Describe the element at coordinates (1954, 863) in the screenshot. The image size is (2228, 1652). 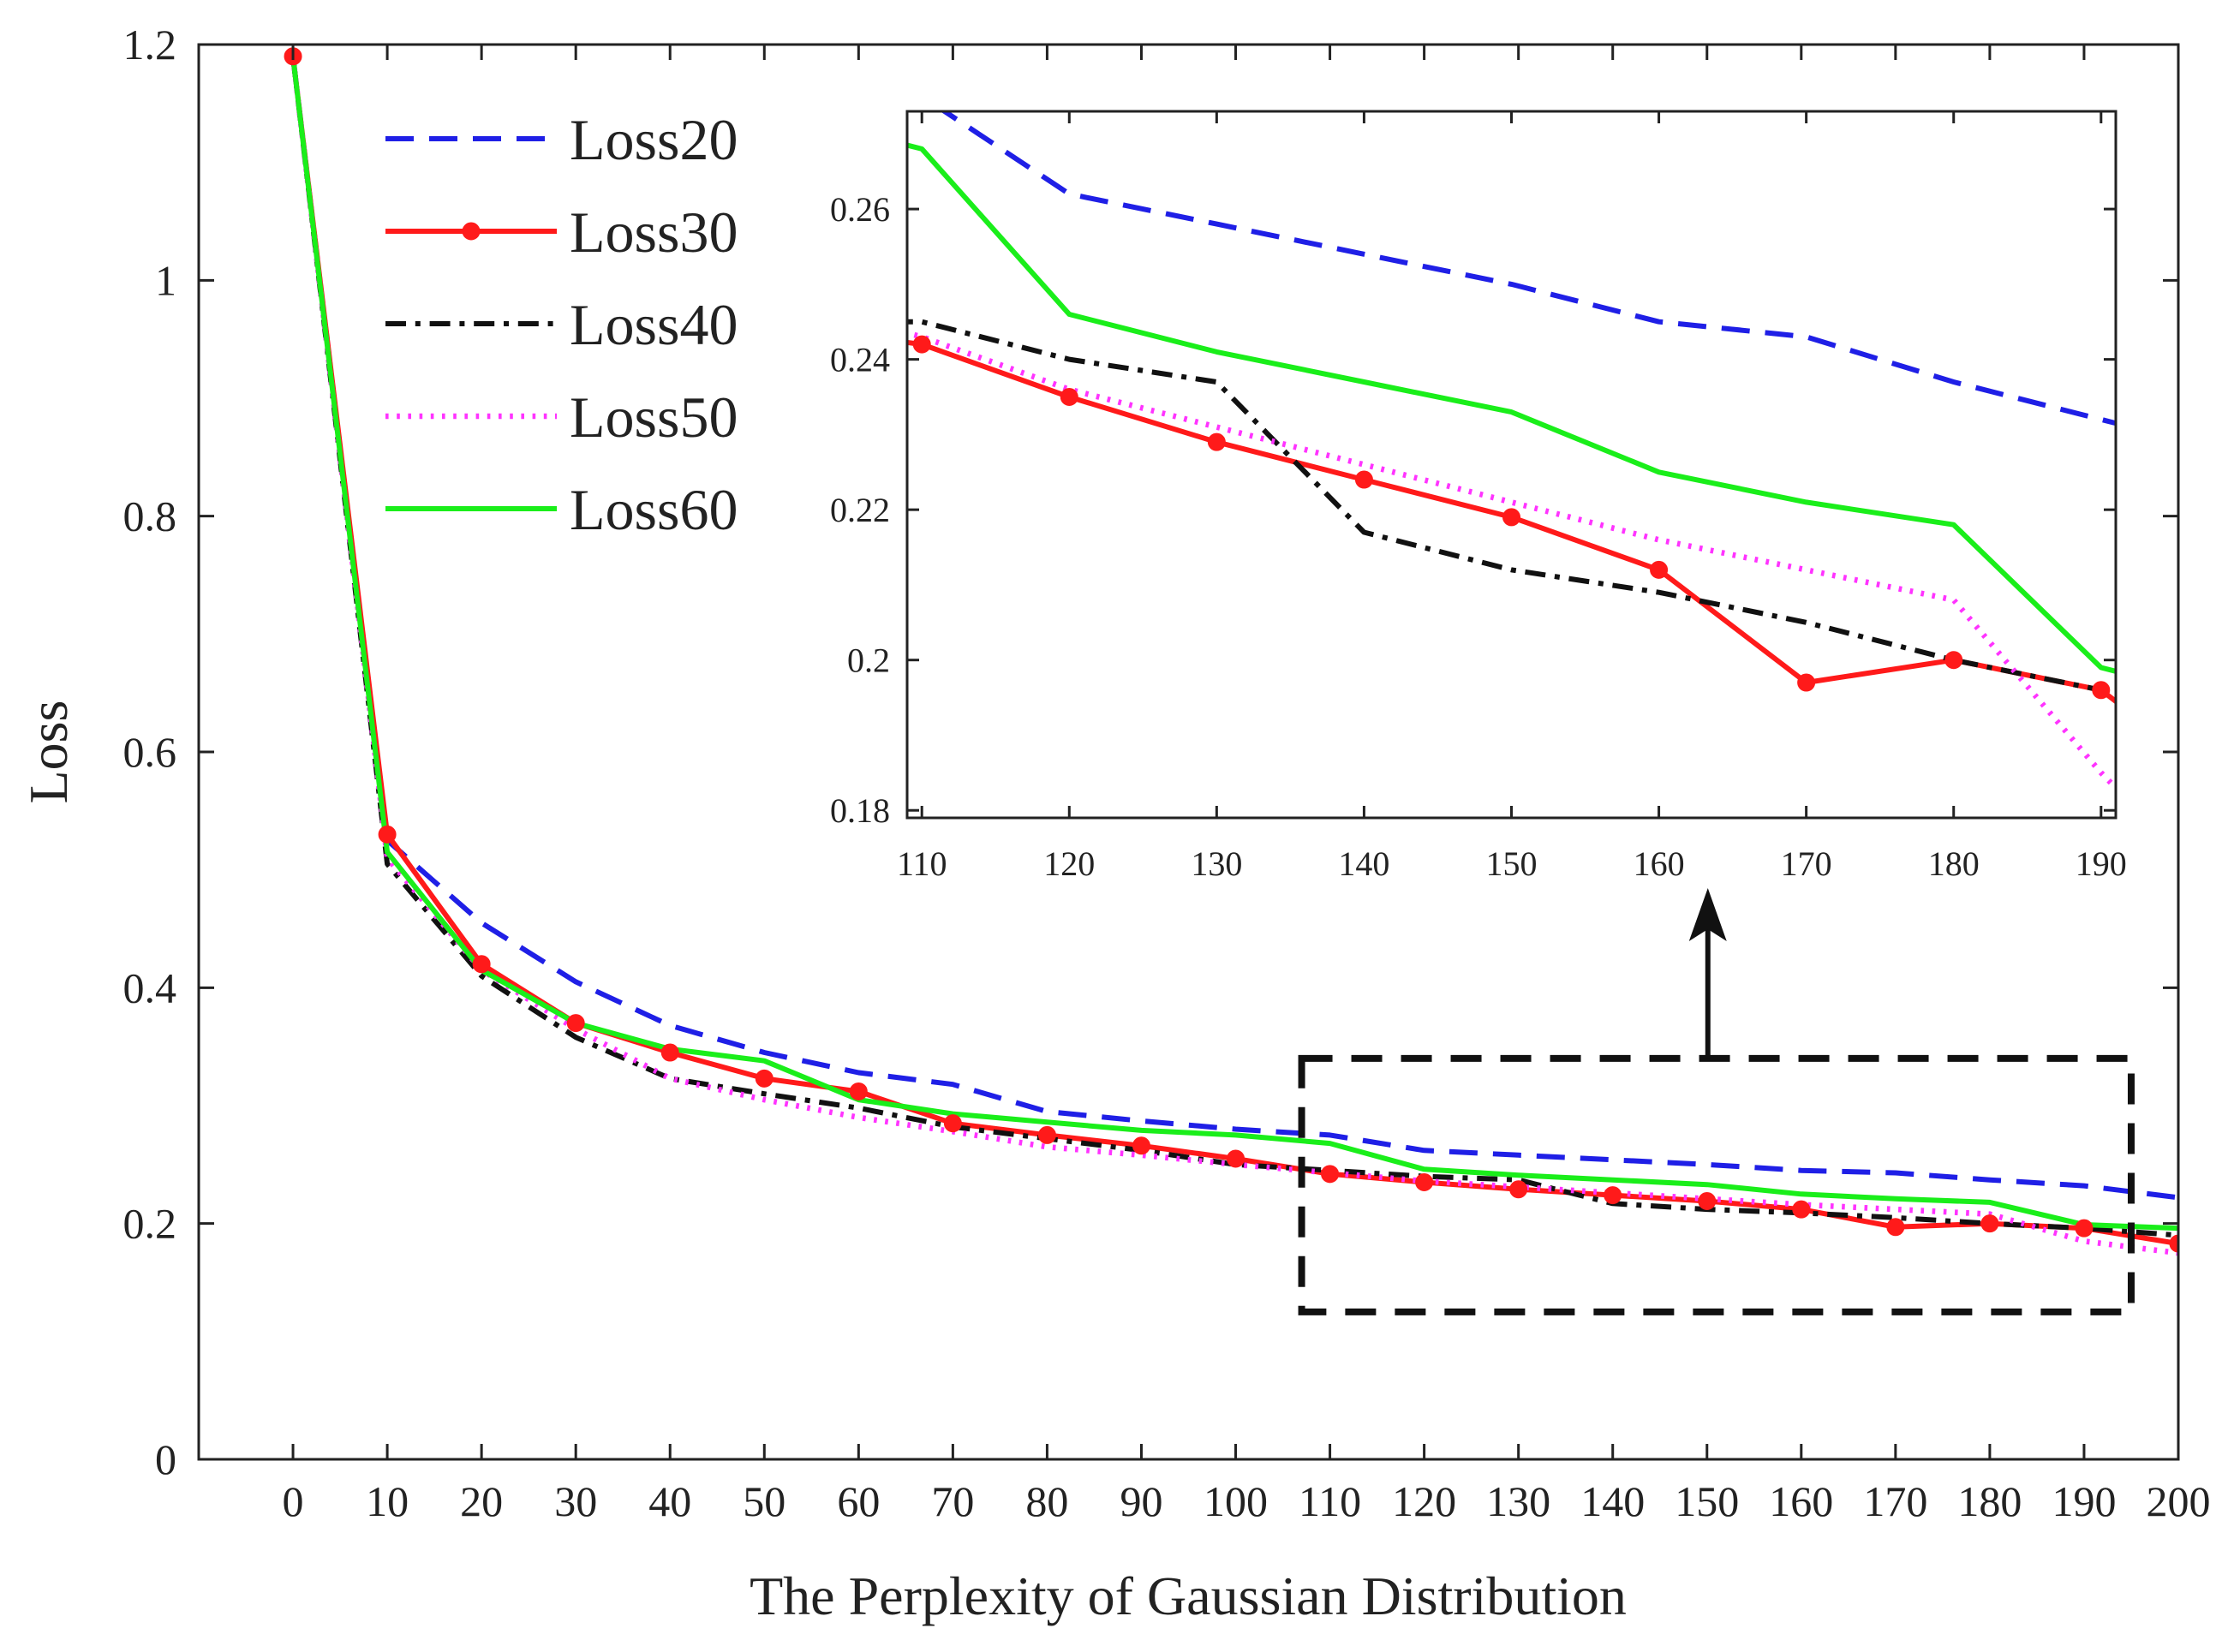
I see `inset-x-tick-label: 180` at that location.